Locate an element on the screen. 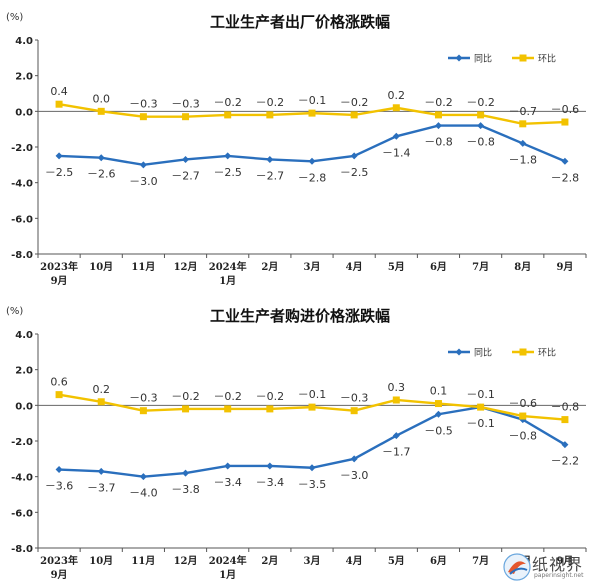 This screenshot has height=588, width=600. data-label-mom: 0.1 is located at coordinates (439, 391).